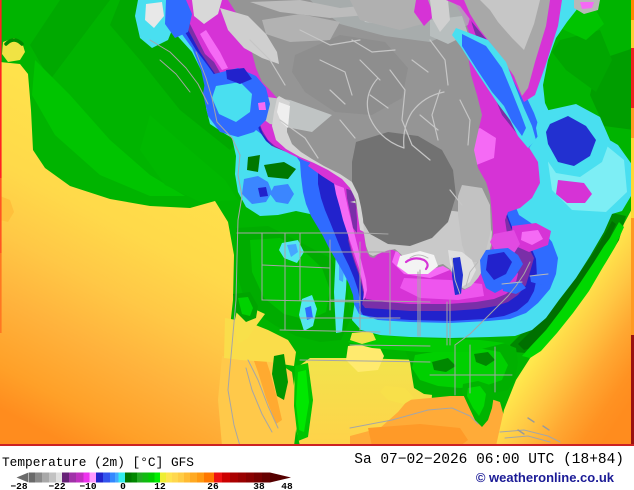 The image size is (634, 490). What do you see at coordinates (123, 485) in the screenshot?
I see `svg-text: 0` at bounding box center [123, 485].